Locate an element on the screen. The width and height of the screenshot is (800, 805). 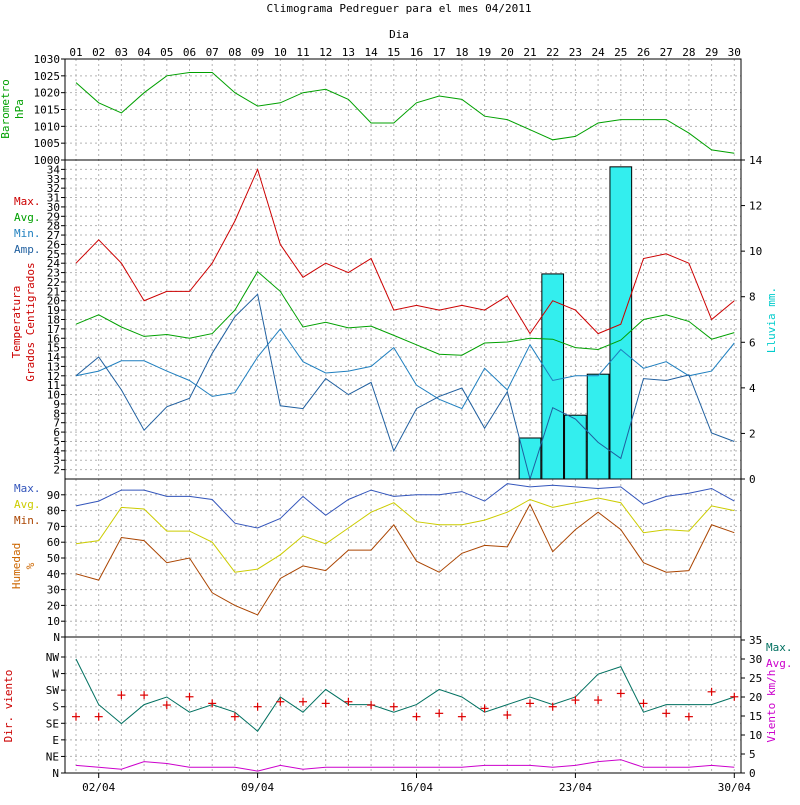
temperatura-ytick-label: 2 is located at coordinates (56, 470).